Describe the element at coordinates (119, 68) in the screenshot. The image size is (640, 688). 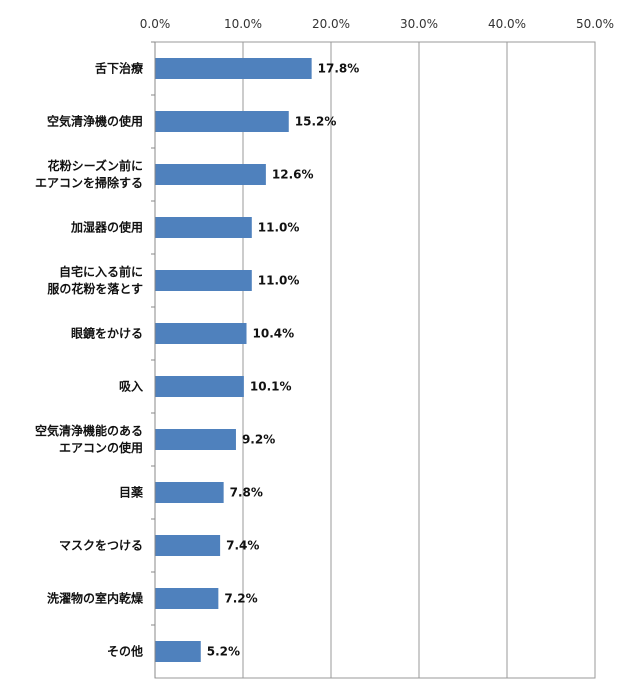
I see `category-label: 舌下治療` at that location.